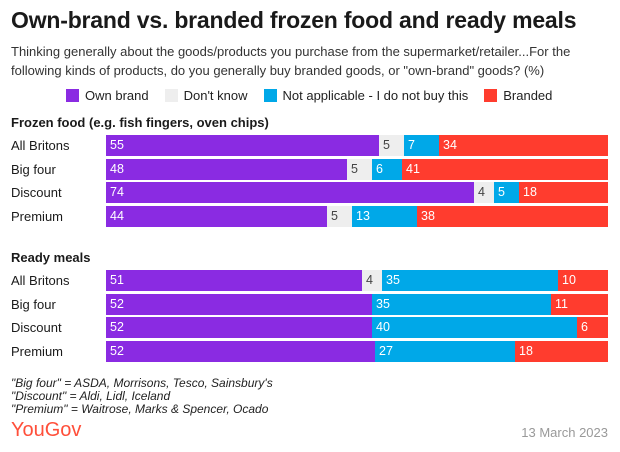  I want to click on group-title-ready-meals: Ready meals, so click(51, 257).